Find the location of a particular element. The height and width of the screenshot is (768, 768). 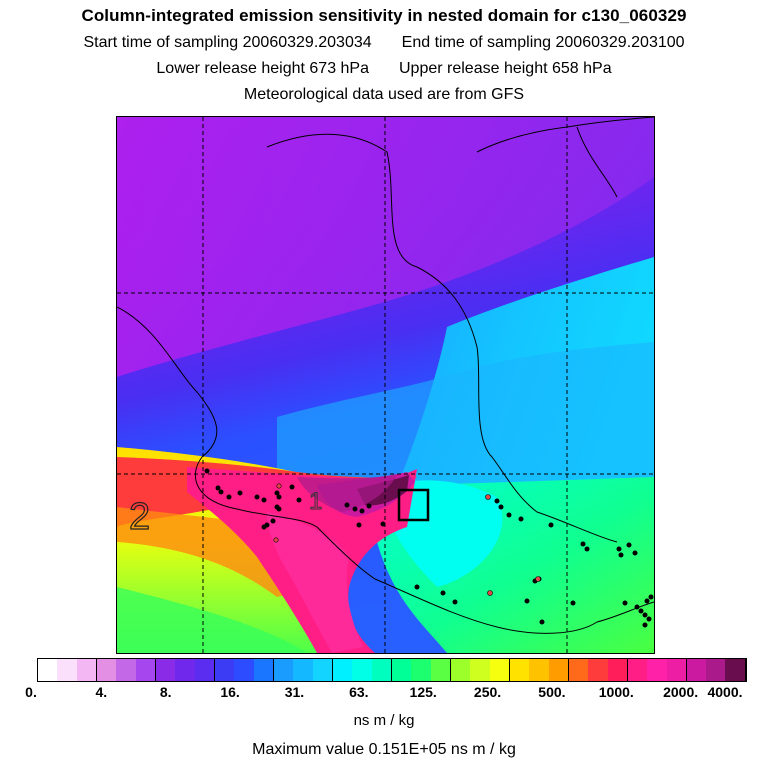

colorbar-tick-label: 1000. is located at coordinates (616, 692).